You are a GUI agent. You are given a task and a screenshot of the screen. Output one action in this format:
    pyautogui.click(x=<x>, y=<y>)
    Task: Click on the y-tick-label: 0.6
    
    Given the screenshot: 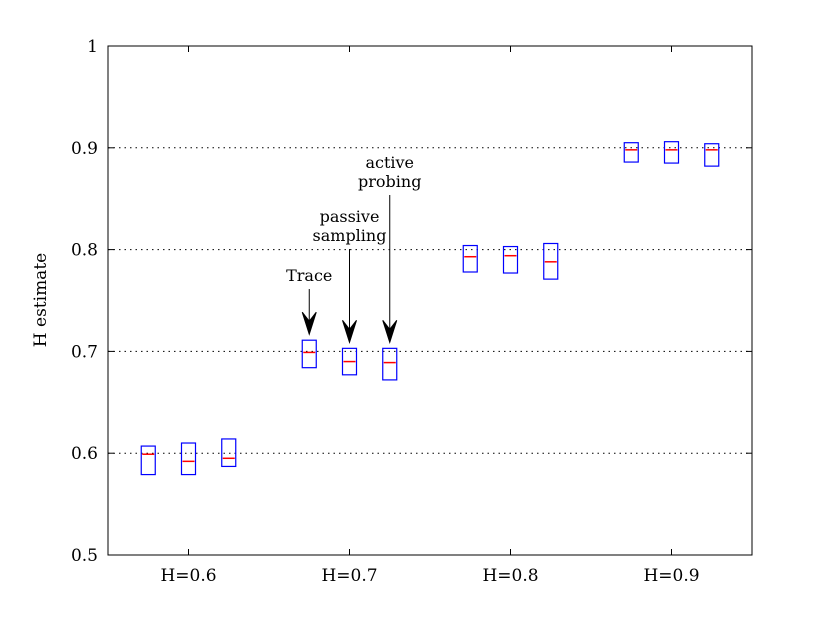 What is the action you would take?
    pyautogui.click(x=84, y=454)
    